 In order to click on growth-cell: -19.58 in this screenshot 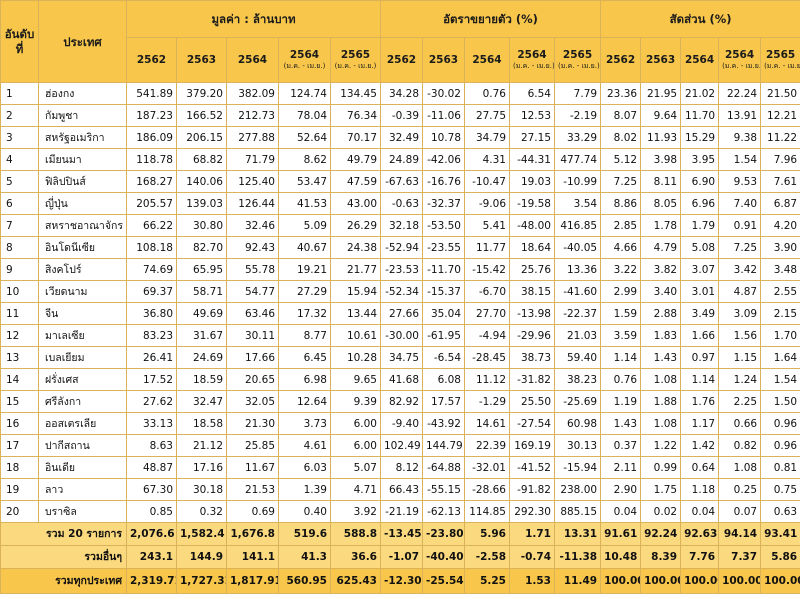, I will do `click(532, 203)`.